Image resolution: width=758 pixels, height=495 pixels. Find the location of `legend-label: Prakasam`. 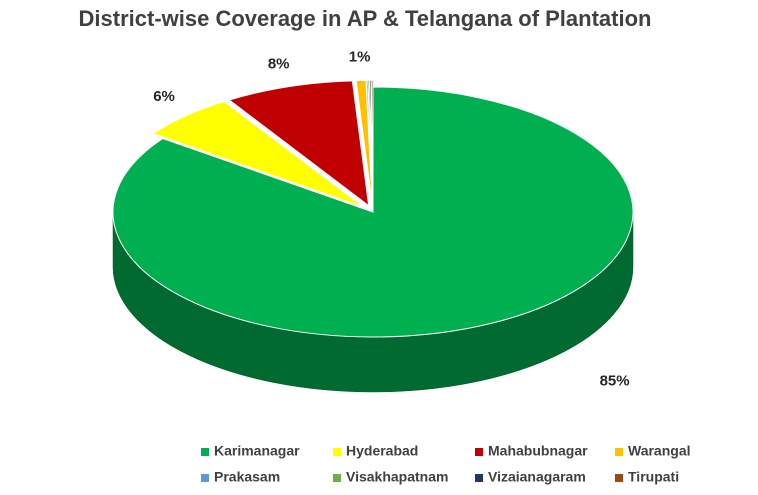

legend-label: Prakasam is located at coordinates (247, 477).